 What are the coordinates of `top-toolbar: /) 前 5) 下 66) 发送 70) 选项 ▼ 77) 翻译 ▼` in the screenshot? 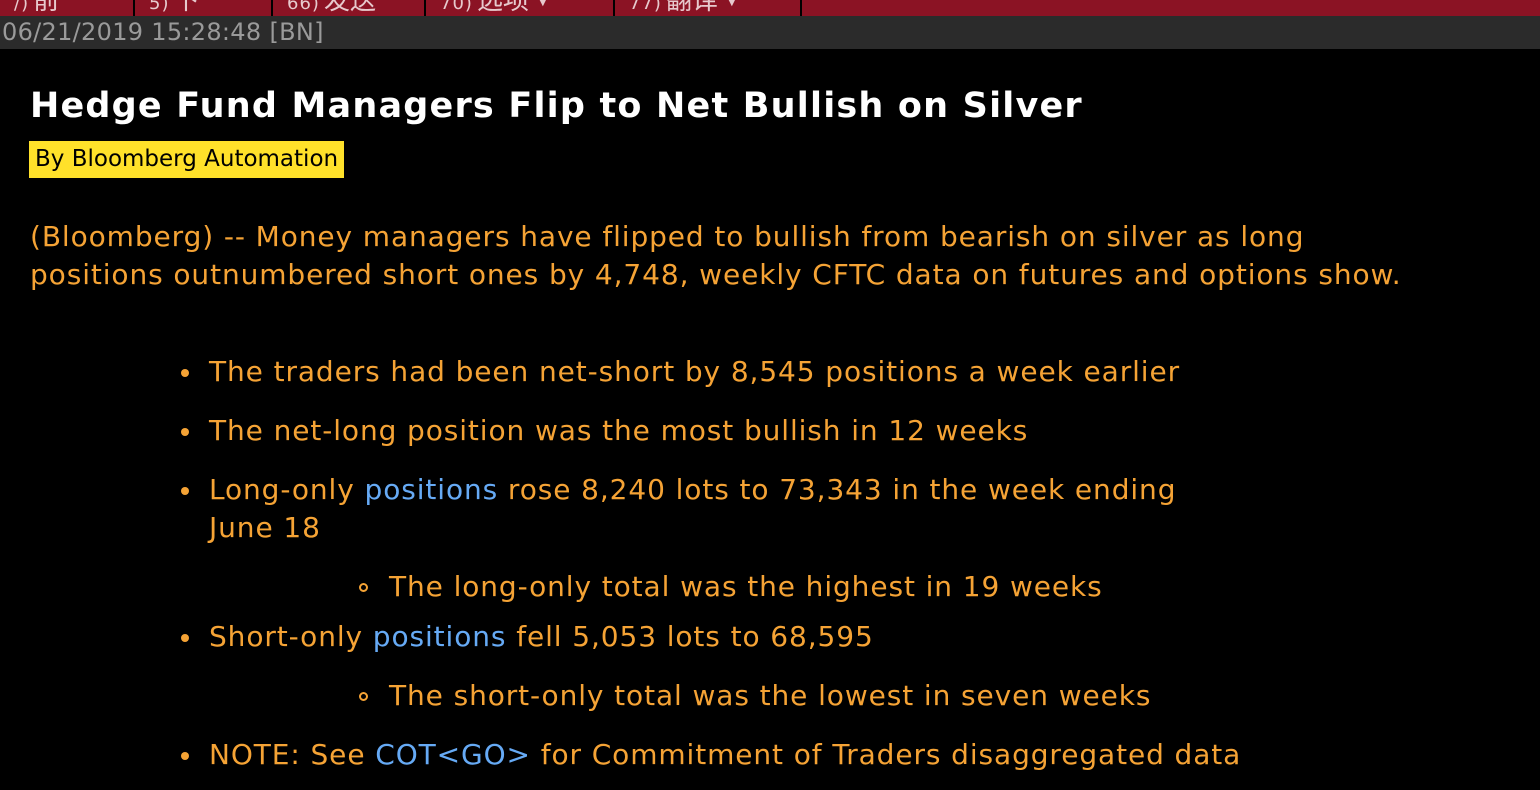 It's located at (770, 8).